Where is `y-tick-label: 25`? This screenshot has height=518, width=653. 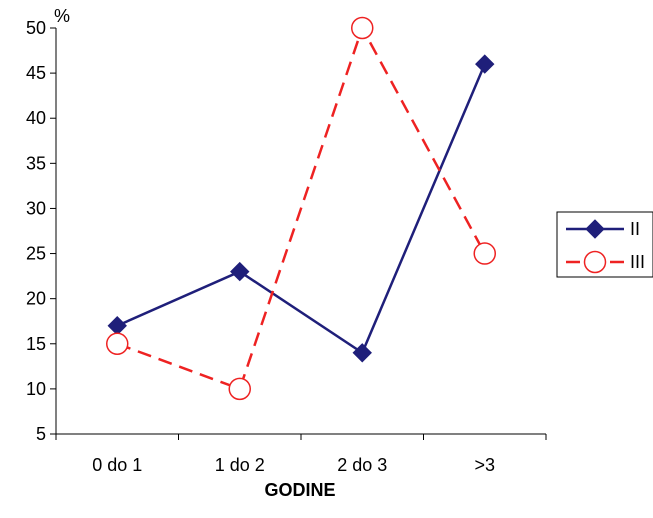 y-tick-label: 25 is located at coordinates (36, 254).